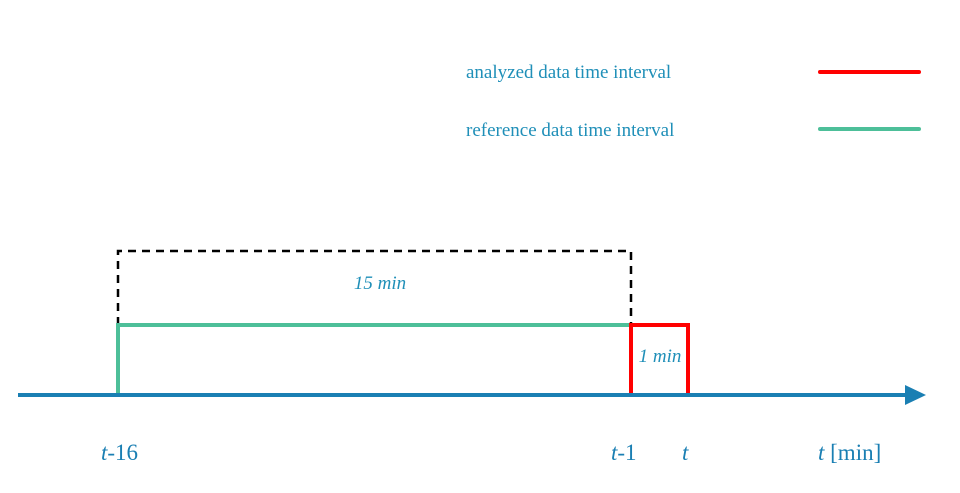 The height and width of the screenshot is (493, 960). I want to click on tick-label-t-minus-1: t-1, so click(624, 452).